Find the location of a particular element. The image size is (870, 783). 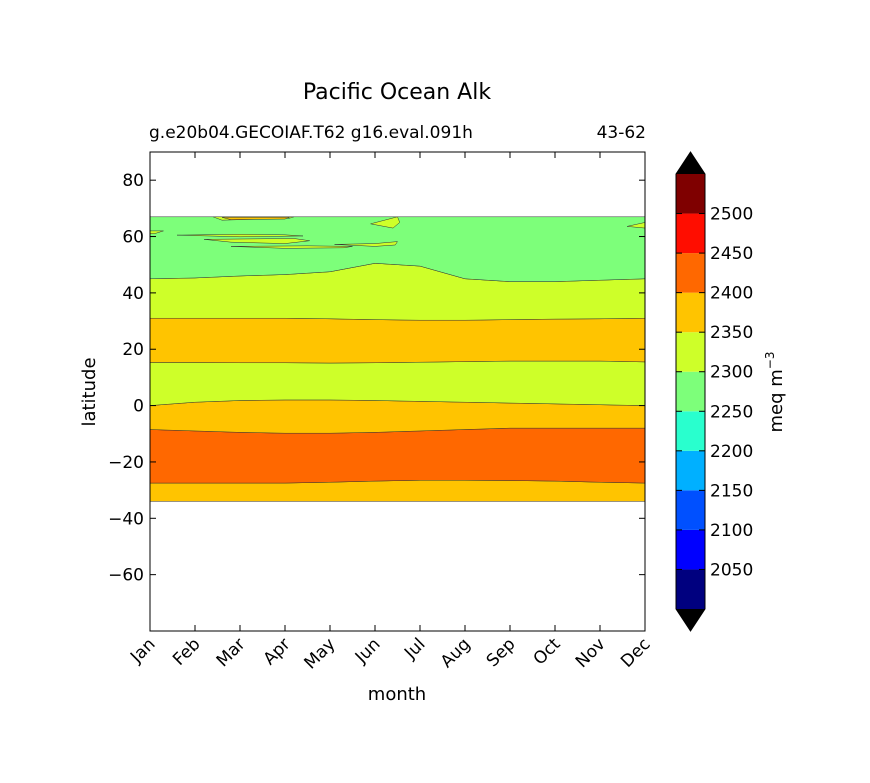

x-axis-label: month is located at coordinates (397, 694).